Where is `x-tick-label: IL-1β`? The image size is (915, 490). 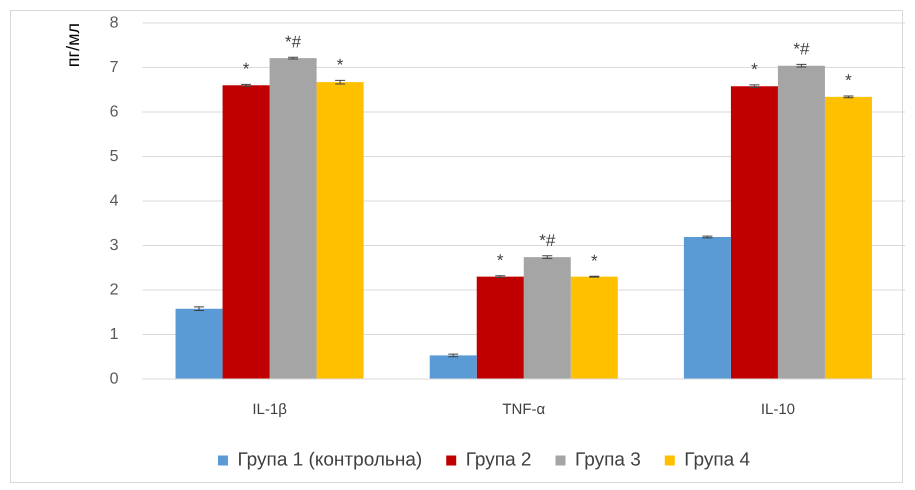
x-tick-label: IL-1β is located at coordinates (270, 409).